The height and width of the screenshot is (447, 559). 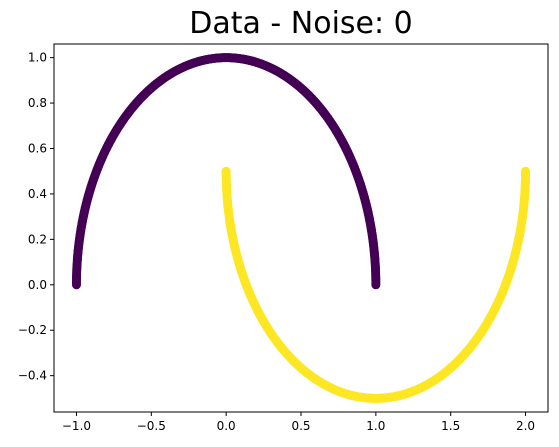 What do you see at coordinates (37, 58) in the screenshot?
I see `y-tick-label: 1.0` at bounding box center [37, 58].